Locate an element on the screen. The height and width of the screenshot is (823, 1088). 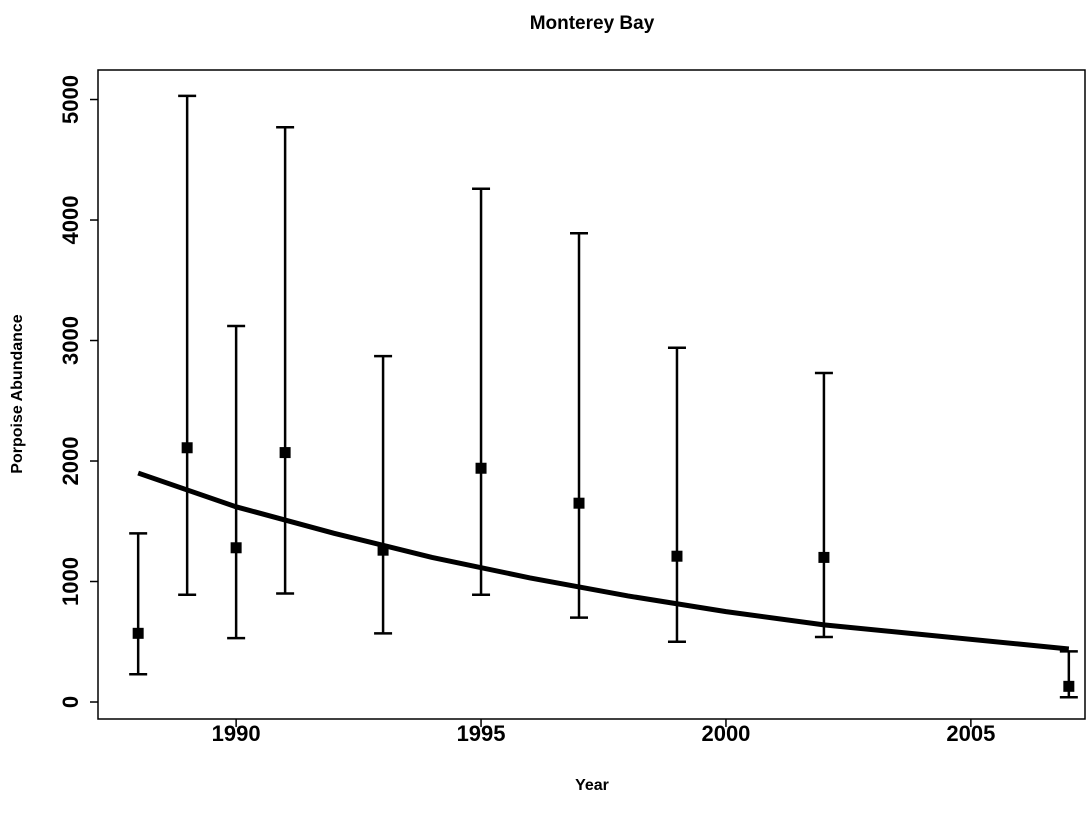
y-tick-label: 2000 is located at coordinates (70, 461).